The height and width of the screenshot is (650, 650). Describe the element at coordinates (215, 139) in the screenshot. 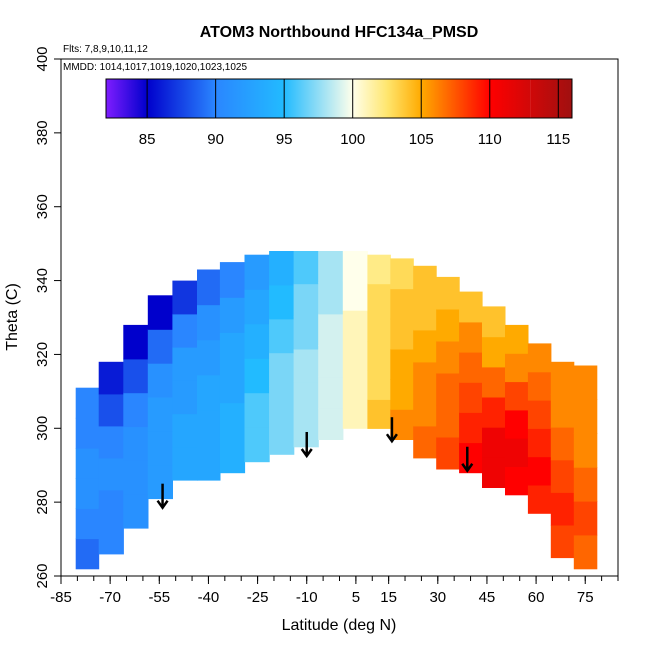

I see `colorbar-tick-label: 90` at that location.